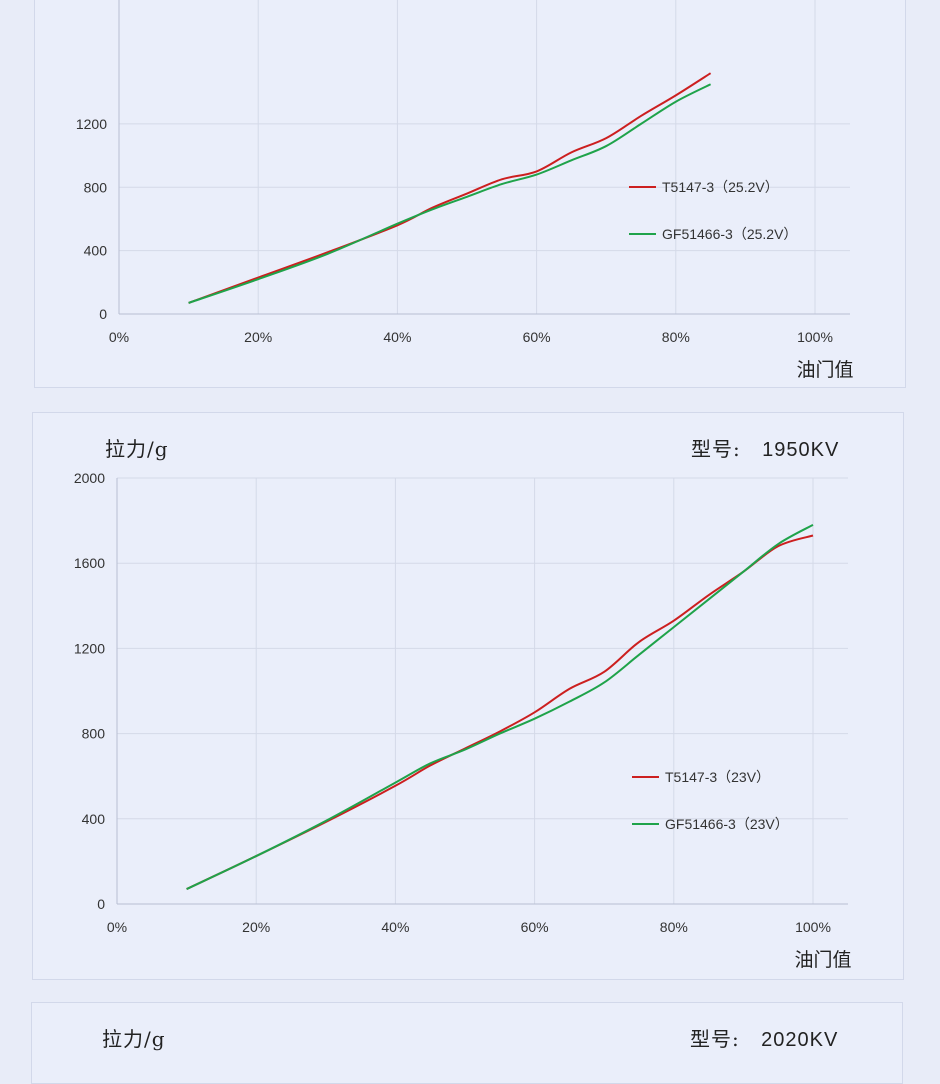 This screenshot has height=1084, width=940. I want to click on model-value: 2020KV, so click(800, 1040).